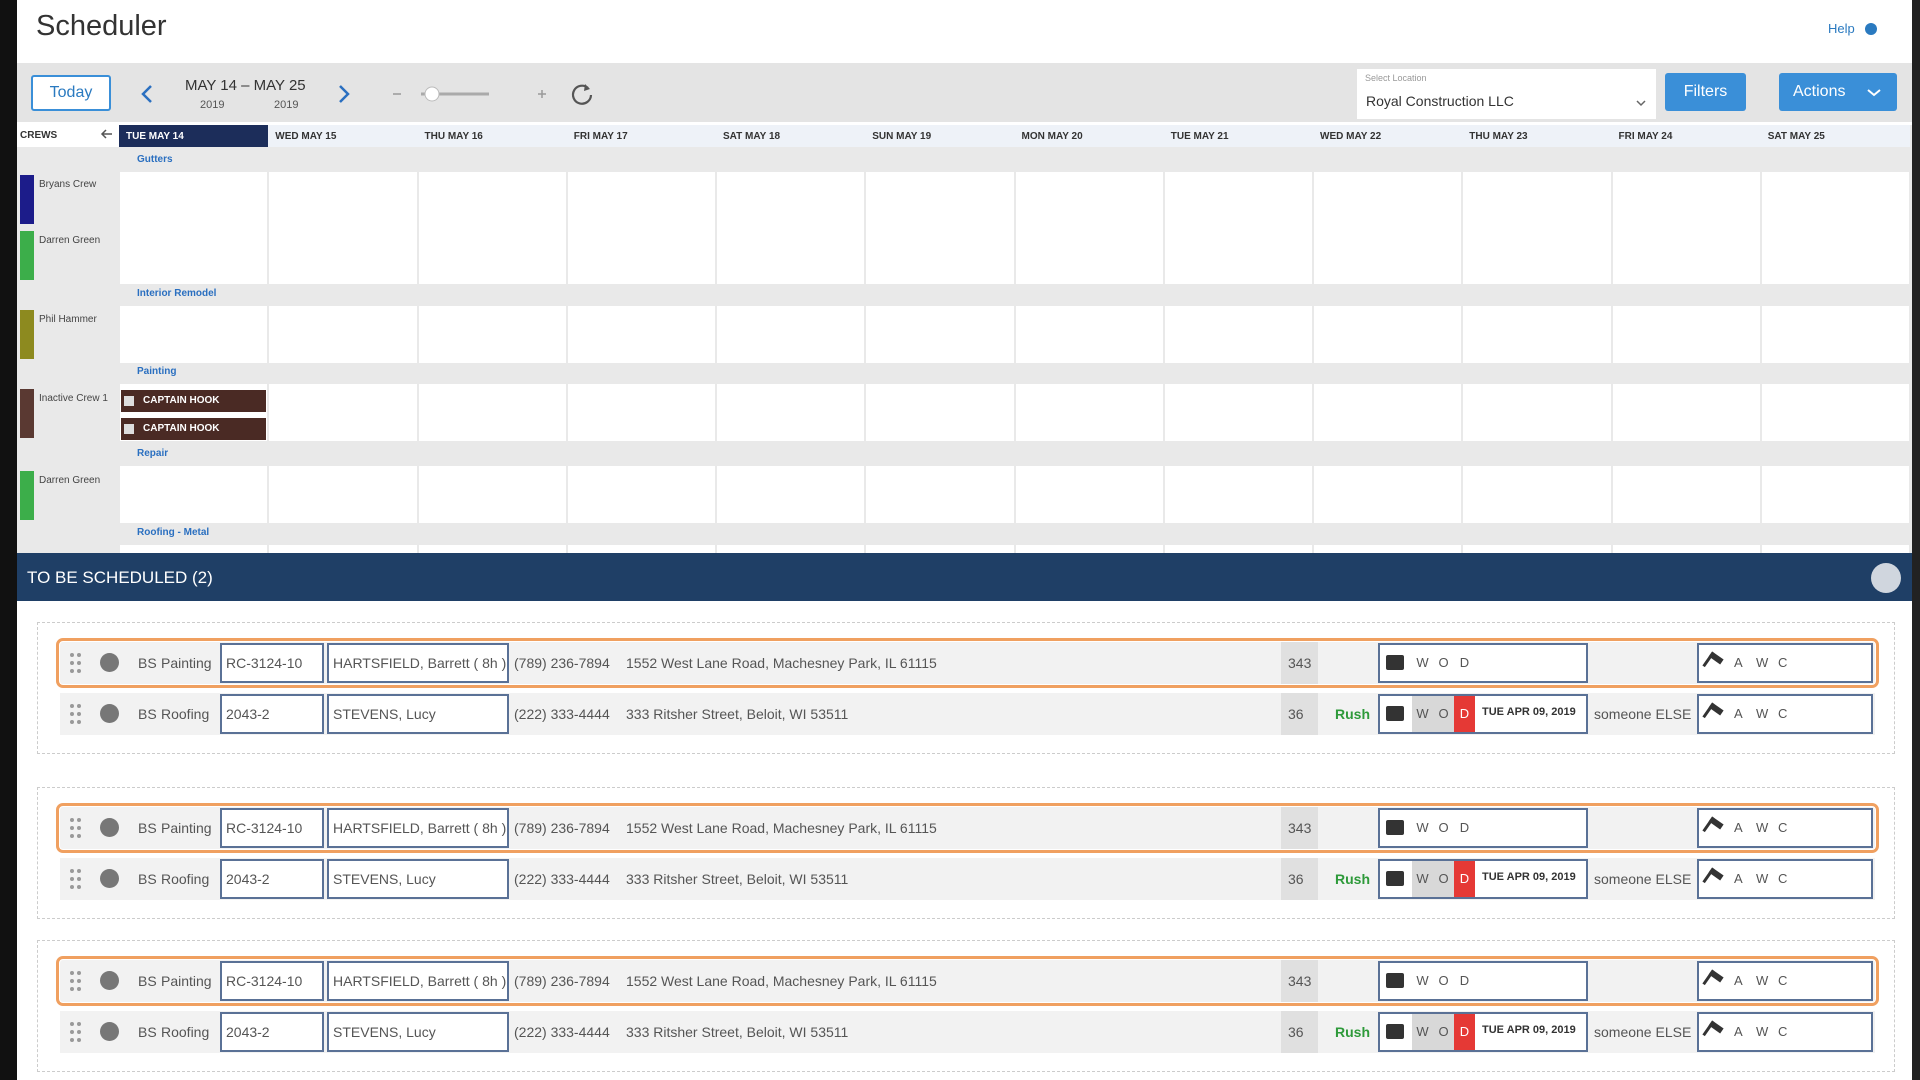  I want to click on address: 333 Ritsher Street, Beloit, WI 53511, so click(737, 1032).